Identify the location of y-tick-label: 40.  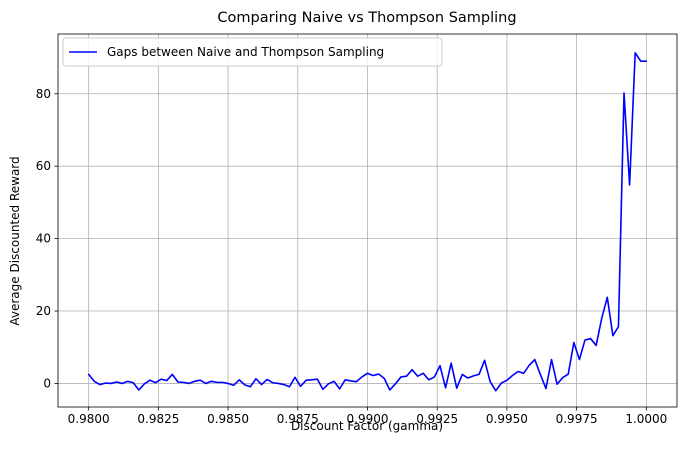
(43, 239).